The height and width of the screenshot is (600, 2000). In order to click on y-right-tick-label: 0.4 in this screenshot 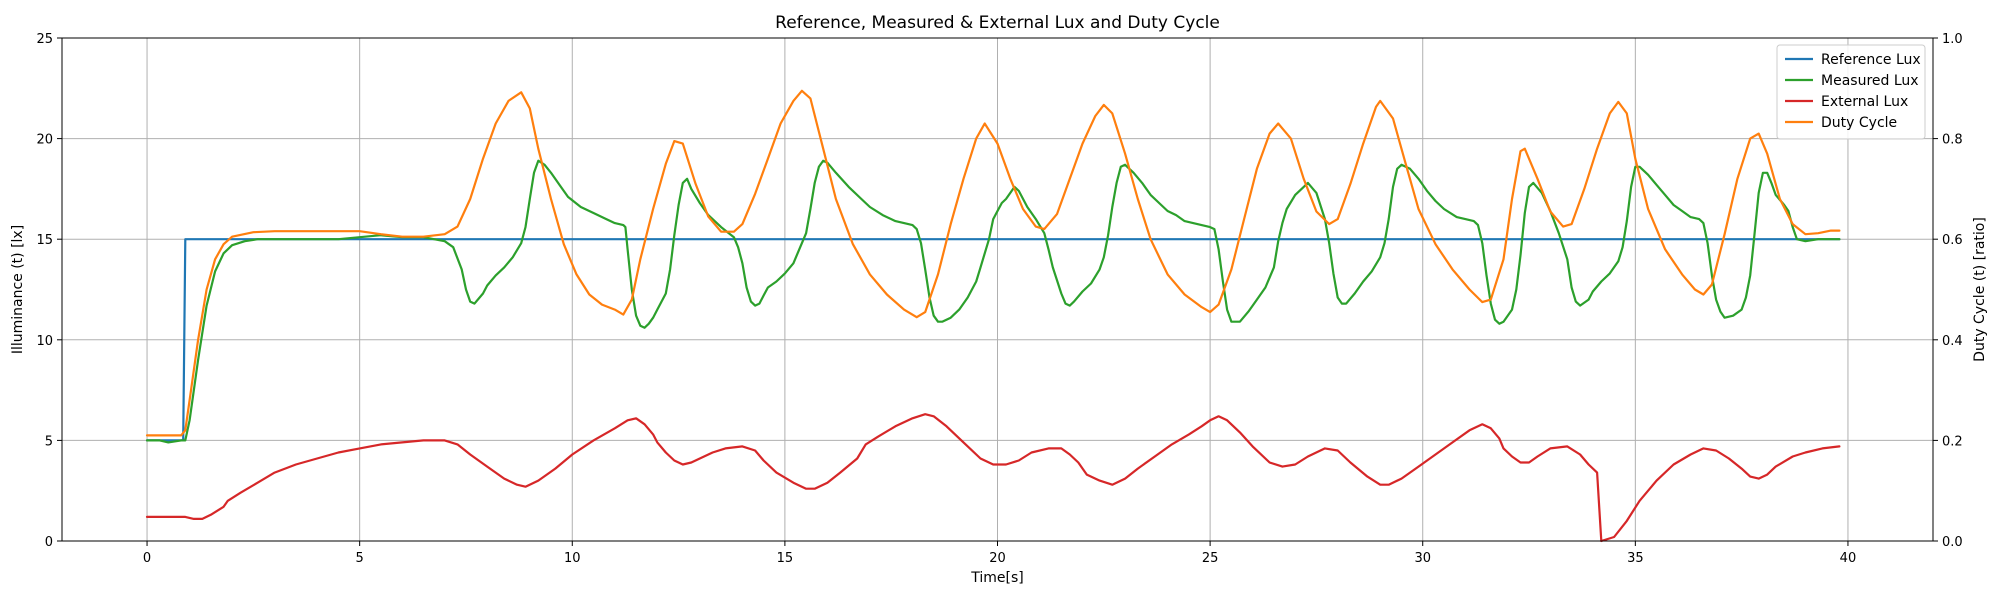, I will do `click(1952, 341)`.